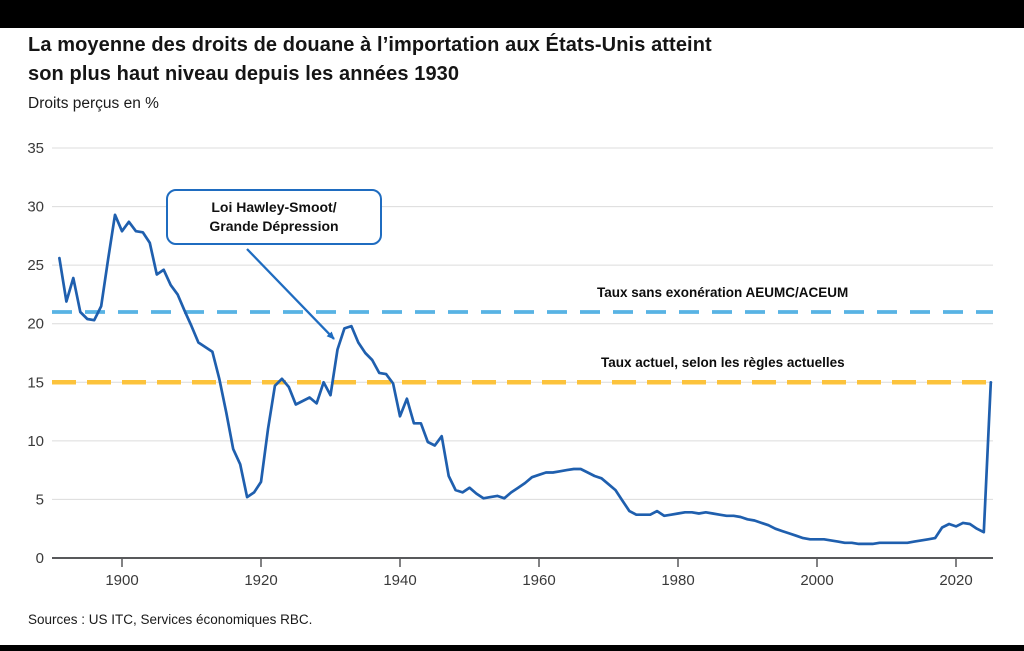  I want to click on y-axis-unit-label: Droits perçus en %, so click(93, 103).